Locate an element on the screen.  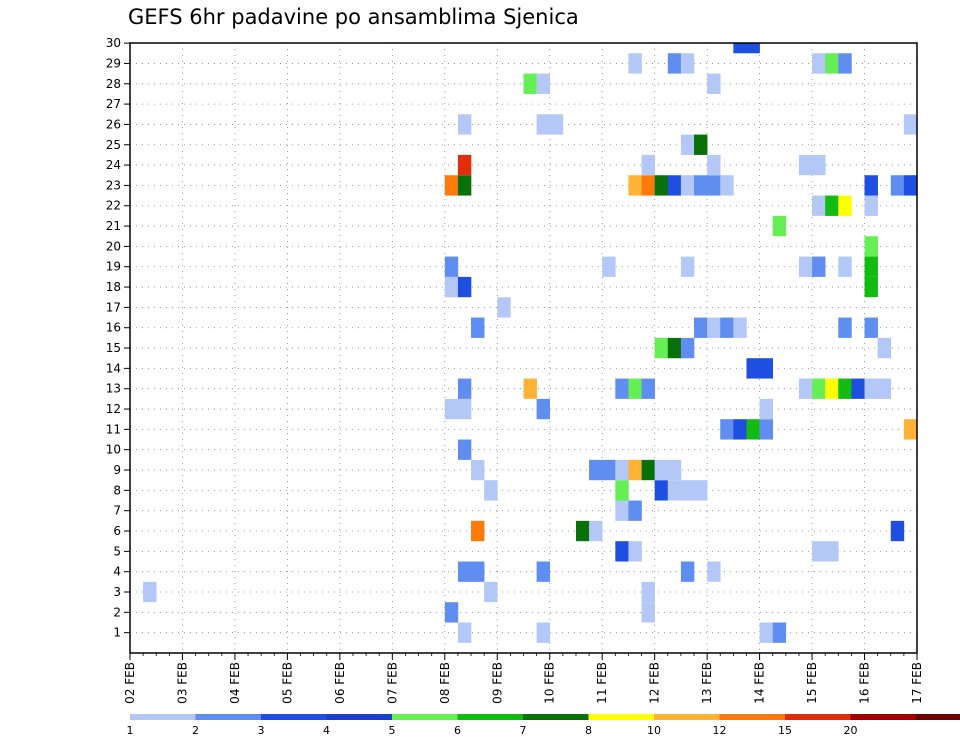
y-tick-label: 30 is located at coordinates (113, 43).